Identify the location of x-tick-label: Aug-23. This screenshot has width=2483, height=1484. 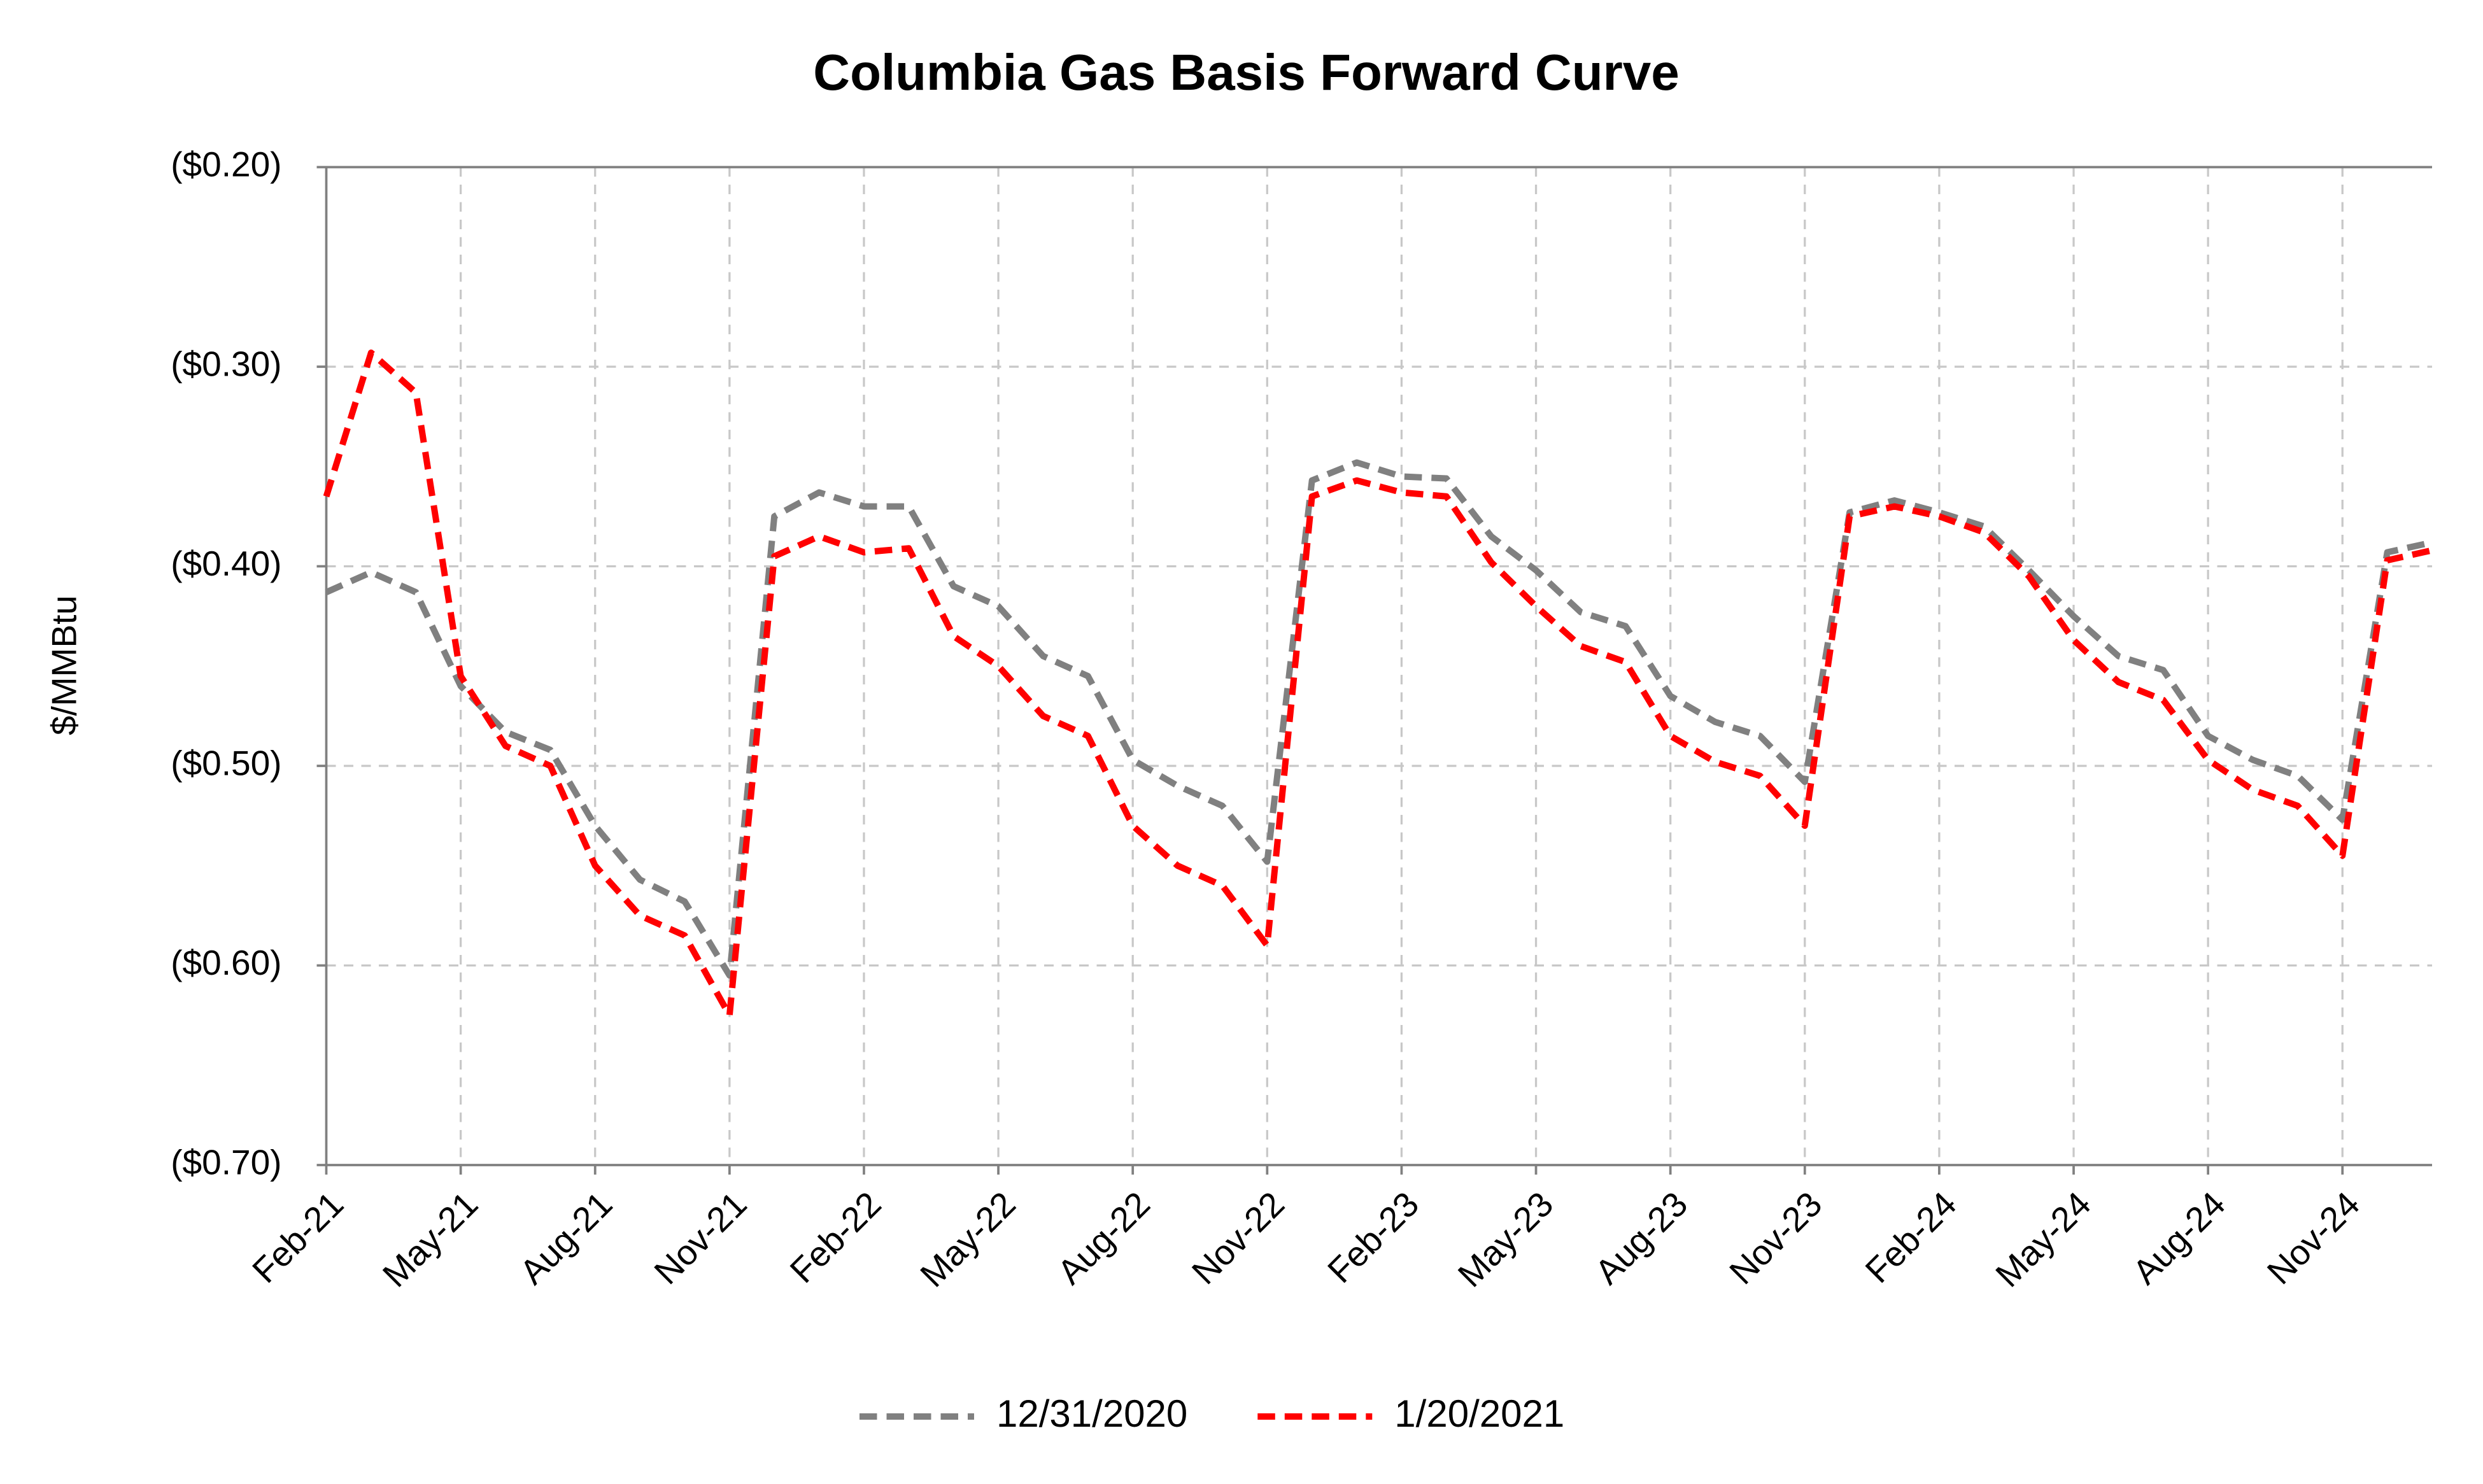
(1641, 1238).